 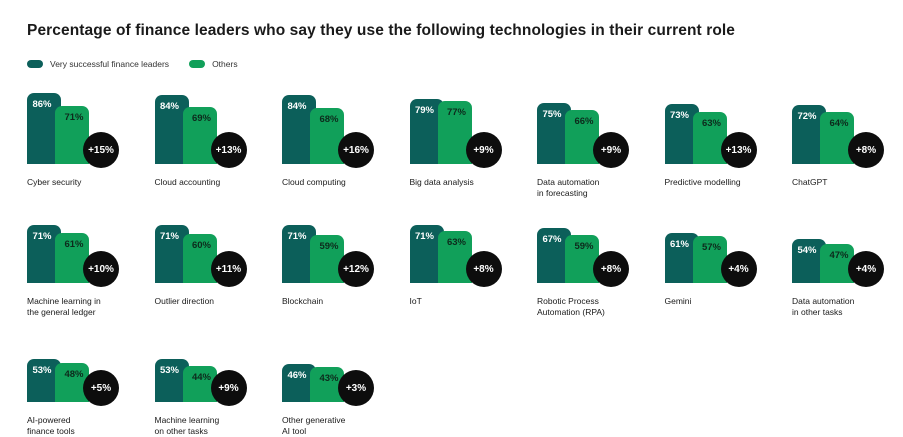 What do you see at coordinates (582, 136) in the screenshot?
I see `bar-others: 66%` at bounding box center [582, 136].